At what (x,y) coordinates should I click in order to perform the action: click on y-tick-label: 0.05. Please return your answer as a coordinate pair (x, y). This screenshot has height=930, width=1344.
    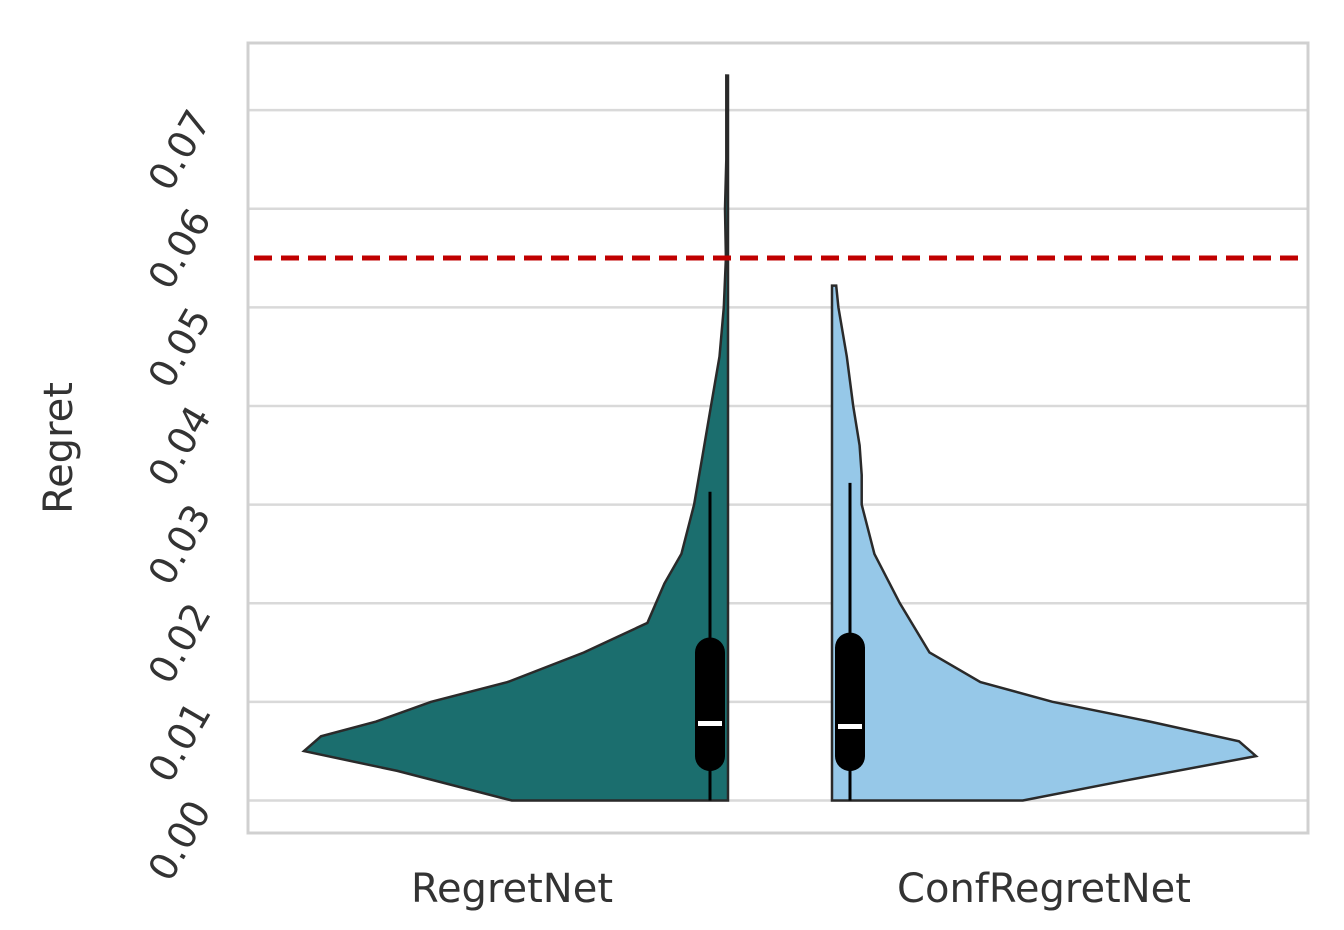
    Looking at the image, I should click on (179, 347).